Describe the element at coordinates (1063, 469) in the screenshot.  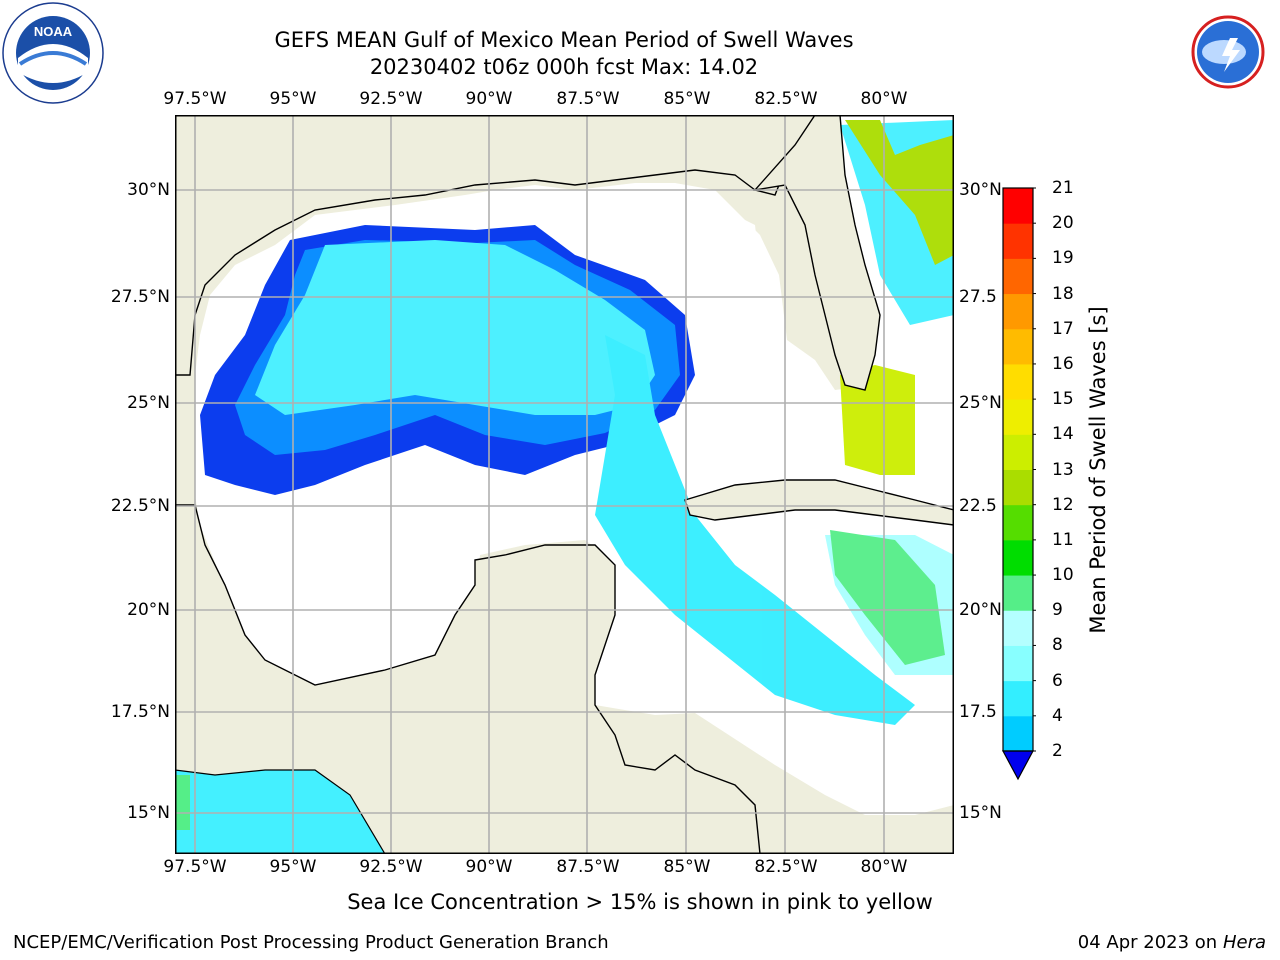
I see `colorbar-tick-label: 13` at that location.